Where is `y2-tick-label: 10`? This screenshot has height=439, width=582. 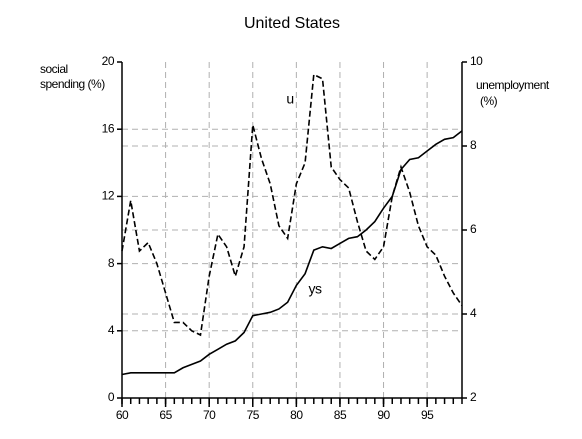 y2-tick-label: 10 is located at coordinates (476, 61).